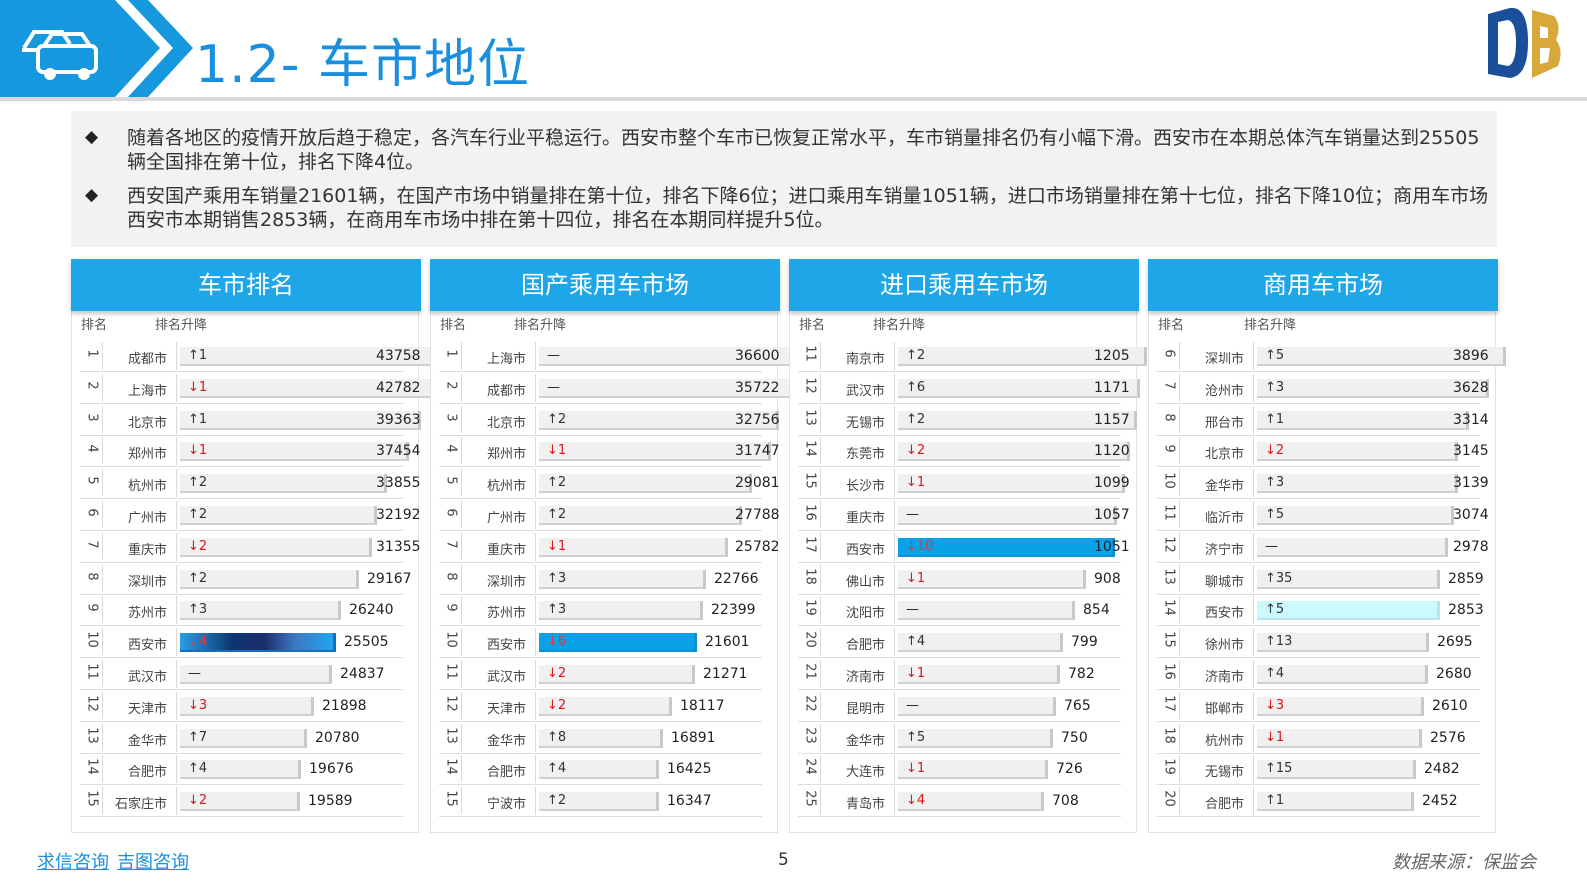 Image resolution: width=1587 pixels, height=892 pixels. I want to click on sales-value: 908, so click(1107, 578).